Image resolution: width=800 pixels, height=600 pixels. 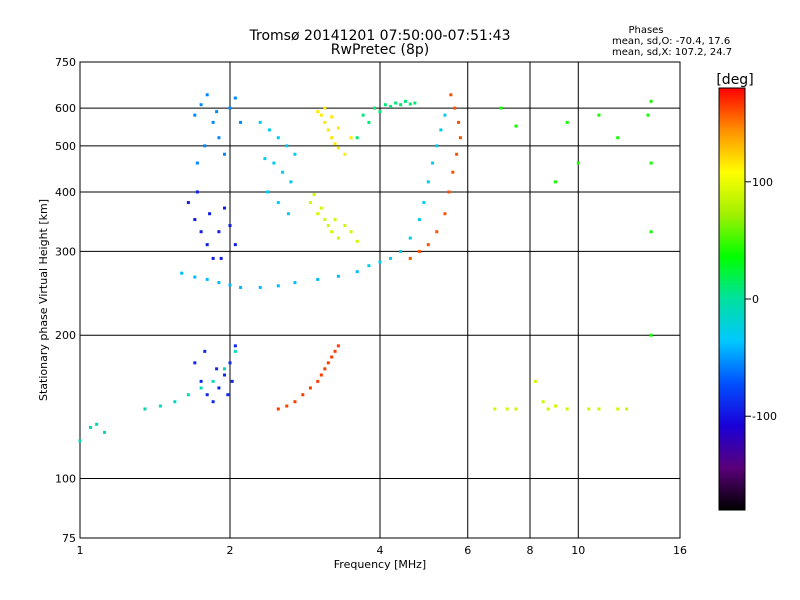 What do you see at coordinates (762, 182) in the screenshot?
I see `colorbar-tick-label: 100` at bounding box center [762, 182].